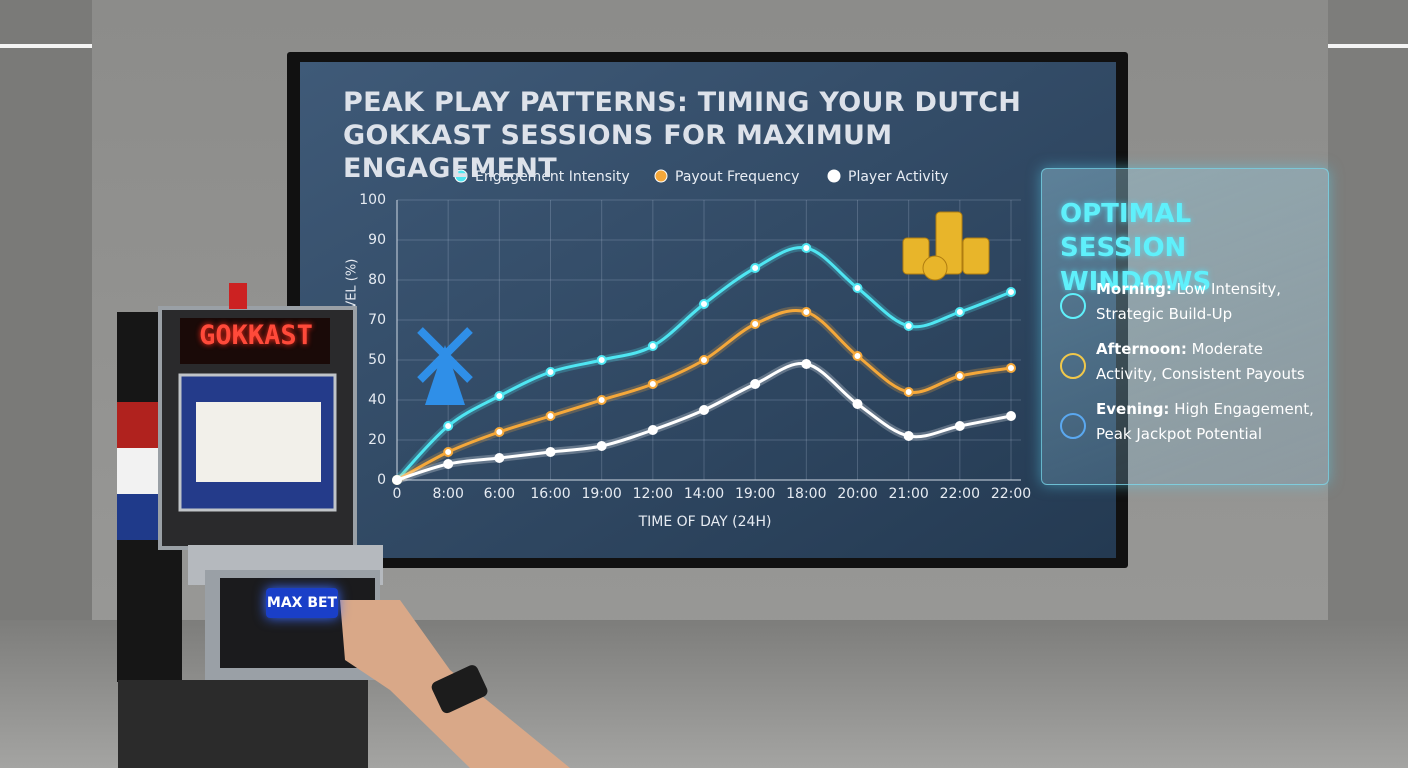  I want to click on windmill-sails, so click(445, 355).